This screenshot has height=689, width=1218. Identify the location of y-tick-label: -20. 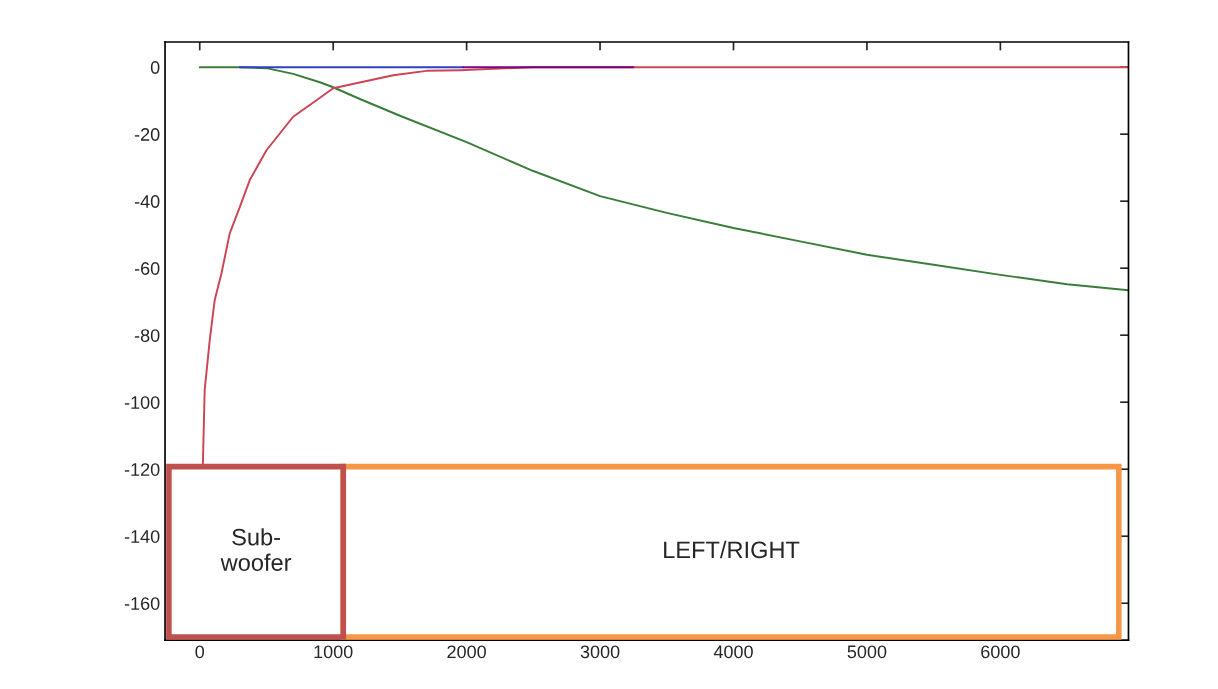
(147, 134).